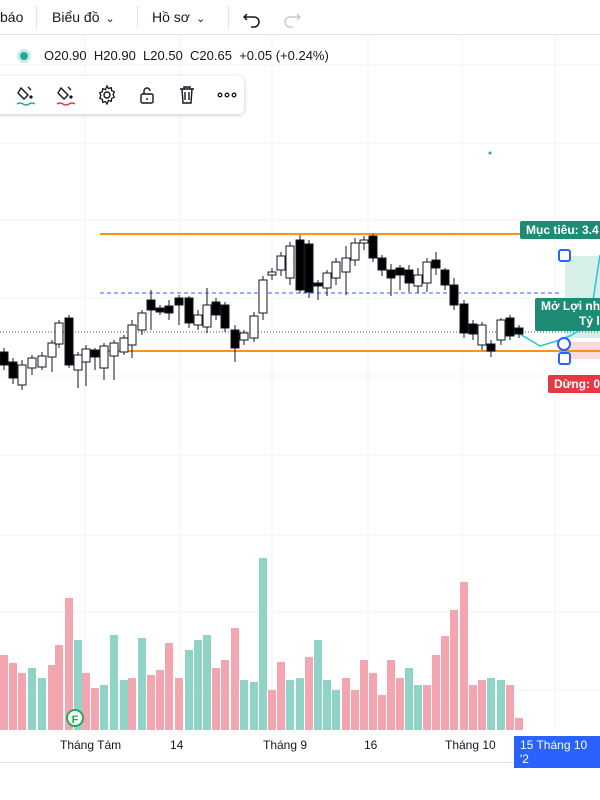 The image size is (600, 800). What do you see at coordinates (107, 95) in the screenshot?
I see `gear-icon` at bounding box center [107, 95].